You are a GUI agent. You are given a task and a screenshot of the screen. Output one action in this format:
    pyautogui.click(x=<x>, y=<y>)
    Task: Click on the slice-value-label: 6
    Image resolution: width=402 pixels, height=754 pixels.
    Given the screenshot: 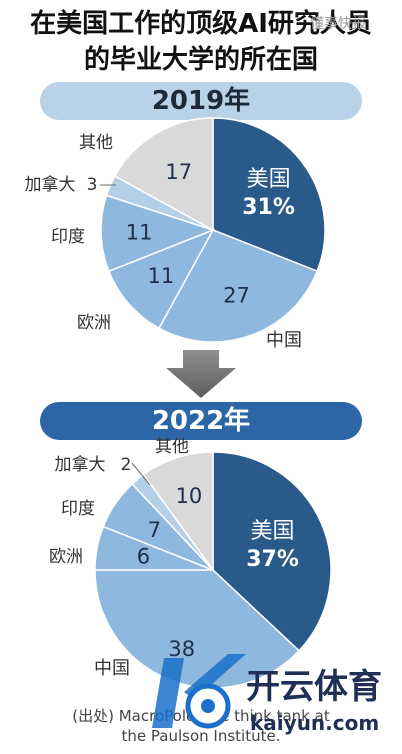 What is the action you would take?
    pyautogui.click(x=143, y=557)
    